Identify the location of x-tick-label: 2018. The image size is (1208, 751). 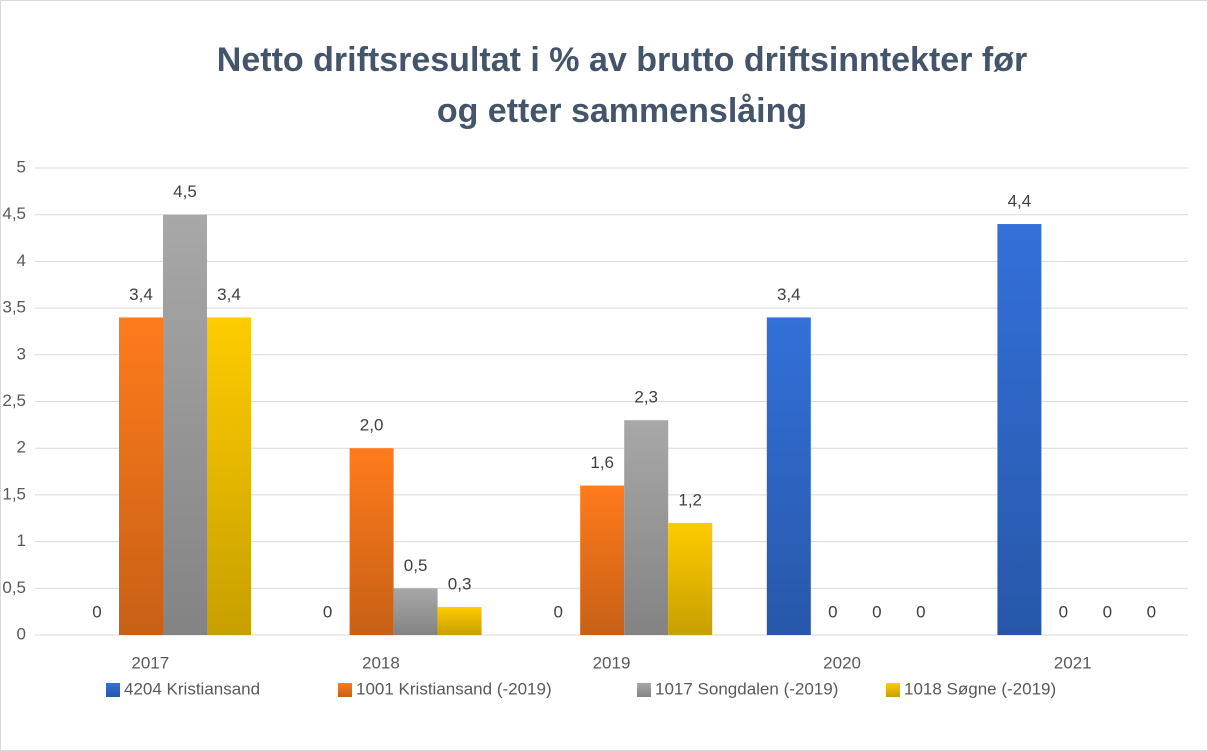
(381, 662).